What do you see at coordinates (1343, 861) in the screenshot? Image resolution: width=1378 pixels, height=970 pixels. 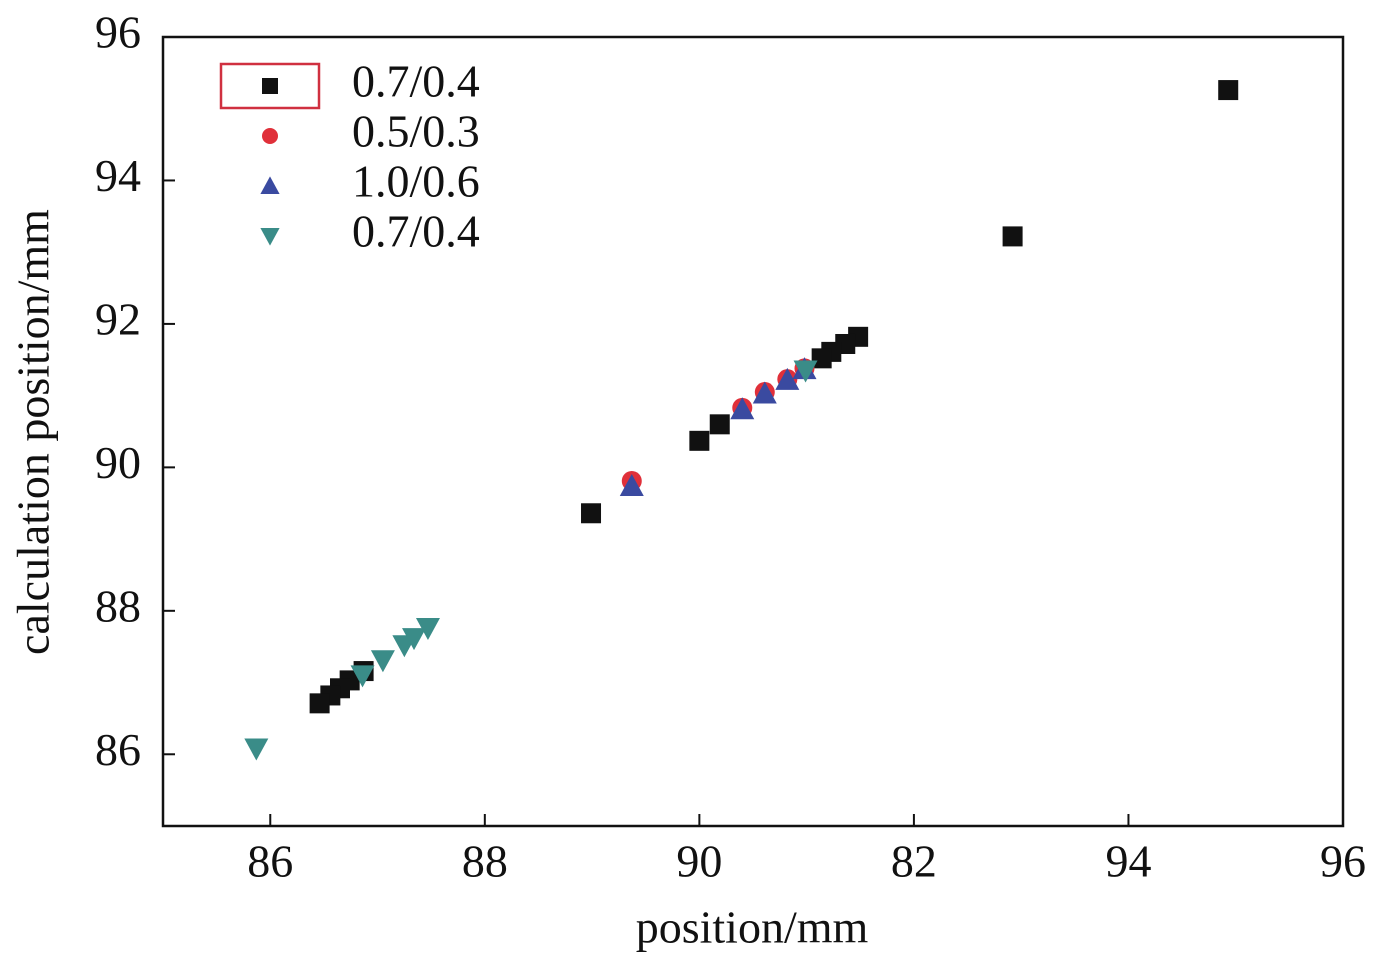 I see `x-tick-label: 96` at bounding box center [1343, 861].